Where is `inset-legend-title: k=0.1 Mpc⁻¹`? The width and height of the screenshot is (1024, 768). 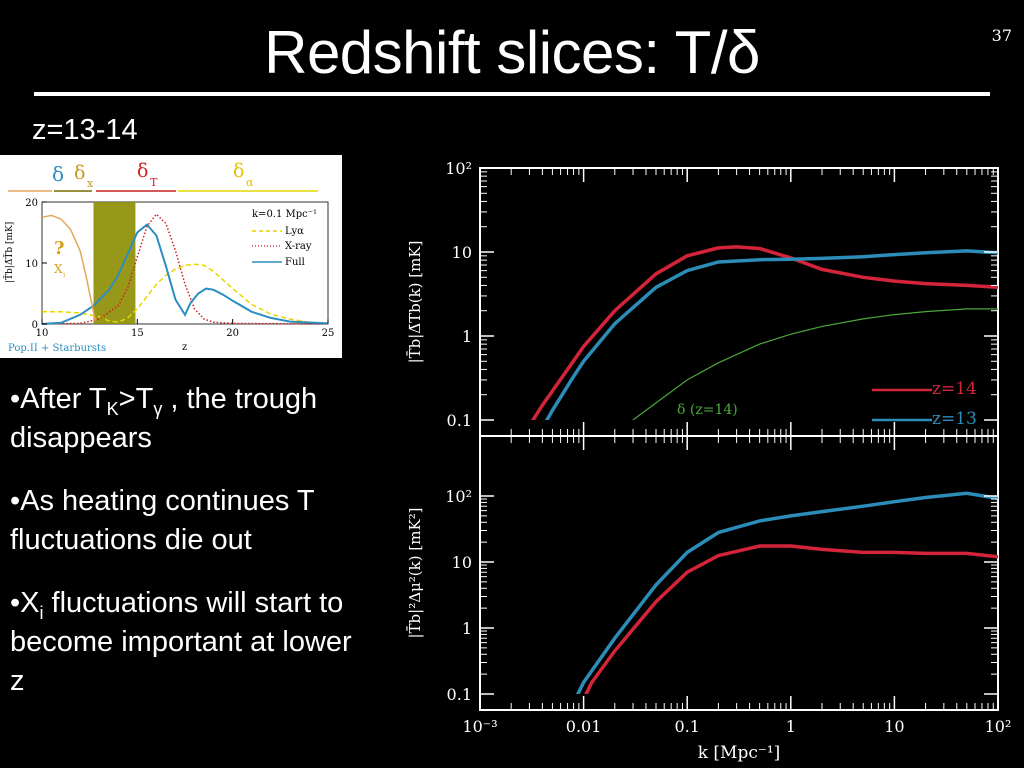
inset-legend-title: k=0.1 Mpc⁻¹ is located at coordinates (284, 214).